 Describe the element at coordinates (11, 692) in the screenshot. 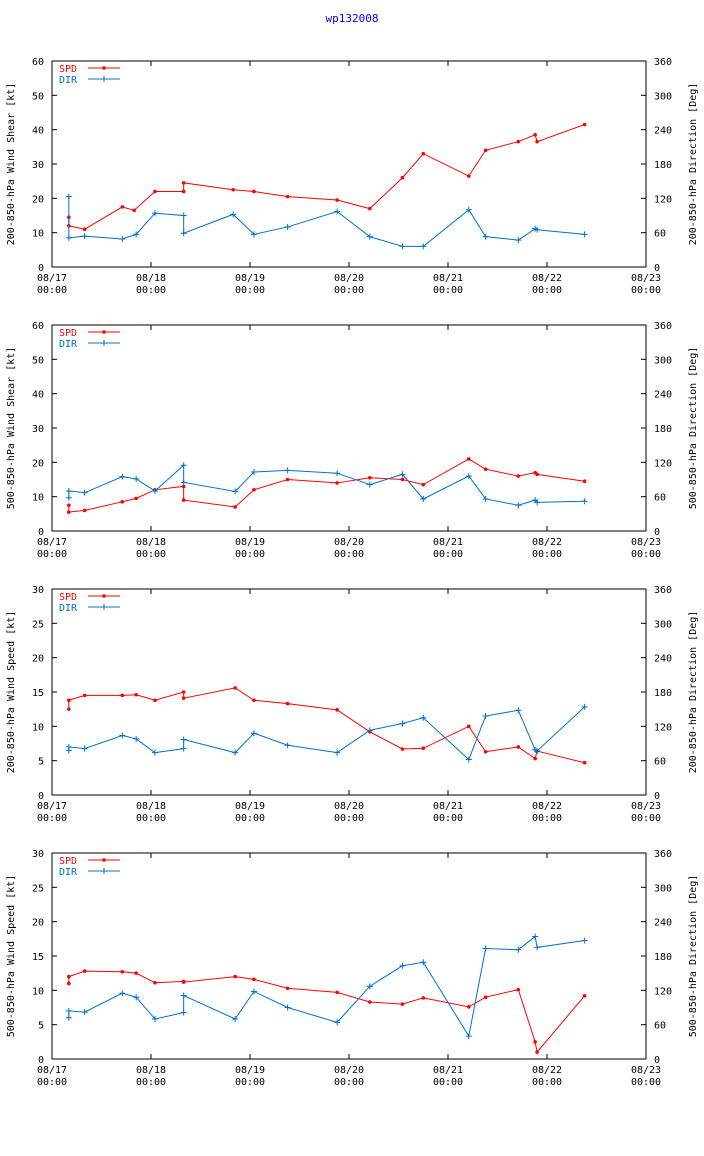

I see `y-axis-label: 200-850-hPa Wind Speed [kt]` at that location.